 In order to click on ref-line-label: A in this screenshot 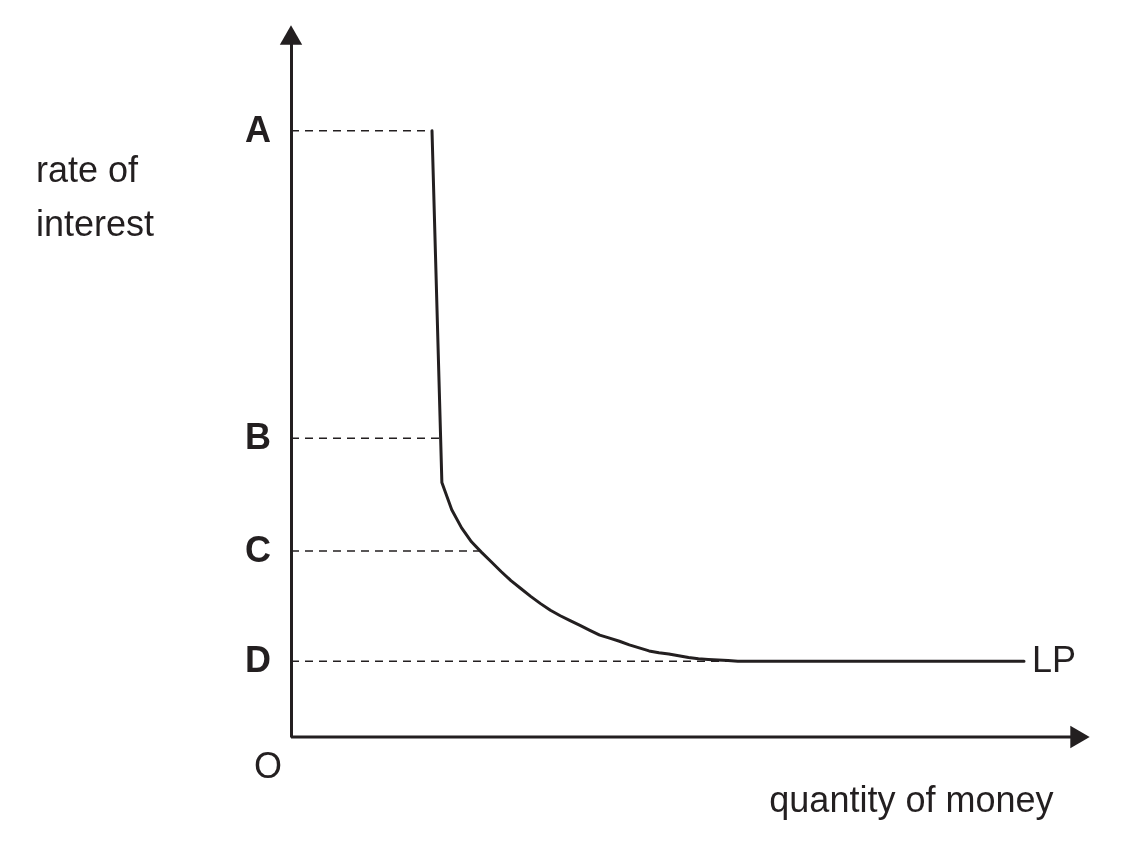, I will do `click(258, 129)`.